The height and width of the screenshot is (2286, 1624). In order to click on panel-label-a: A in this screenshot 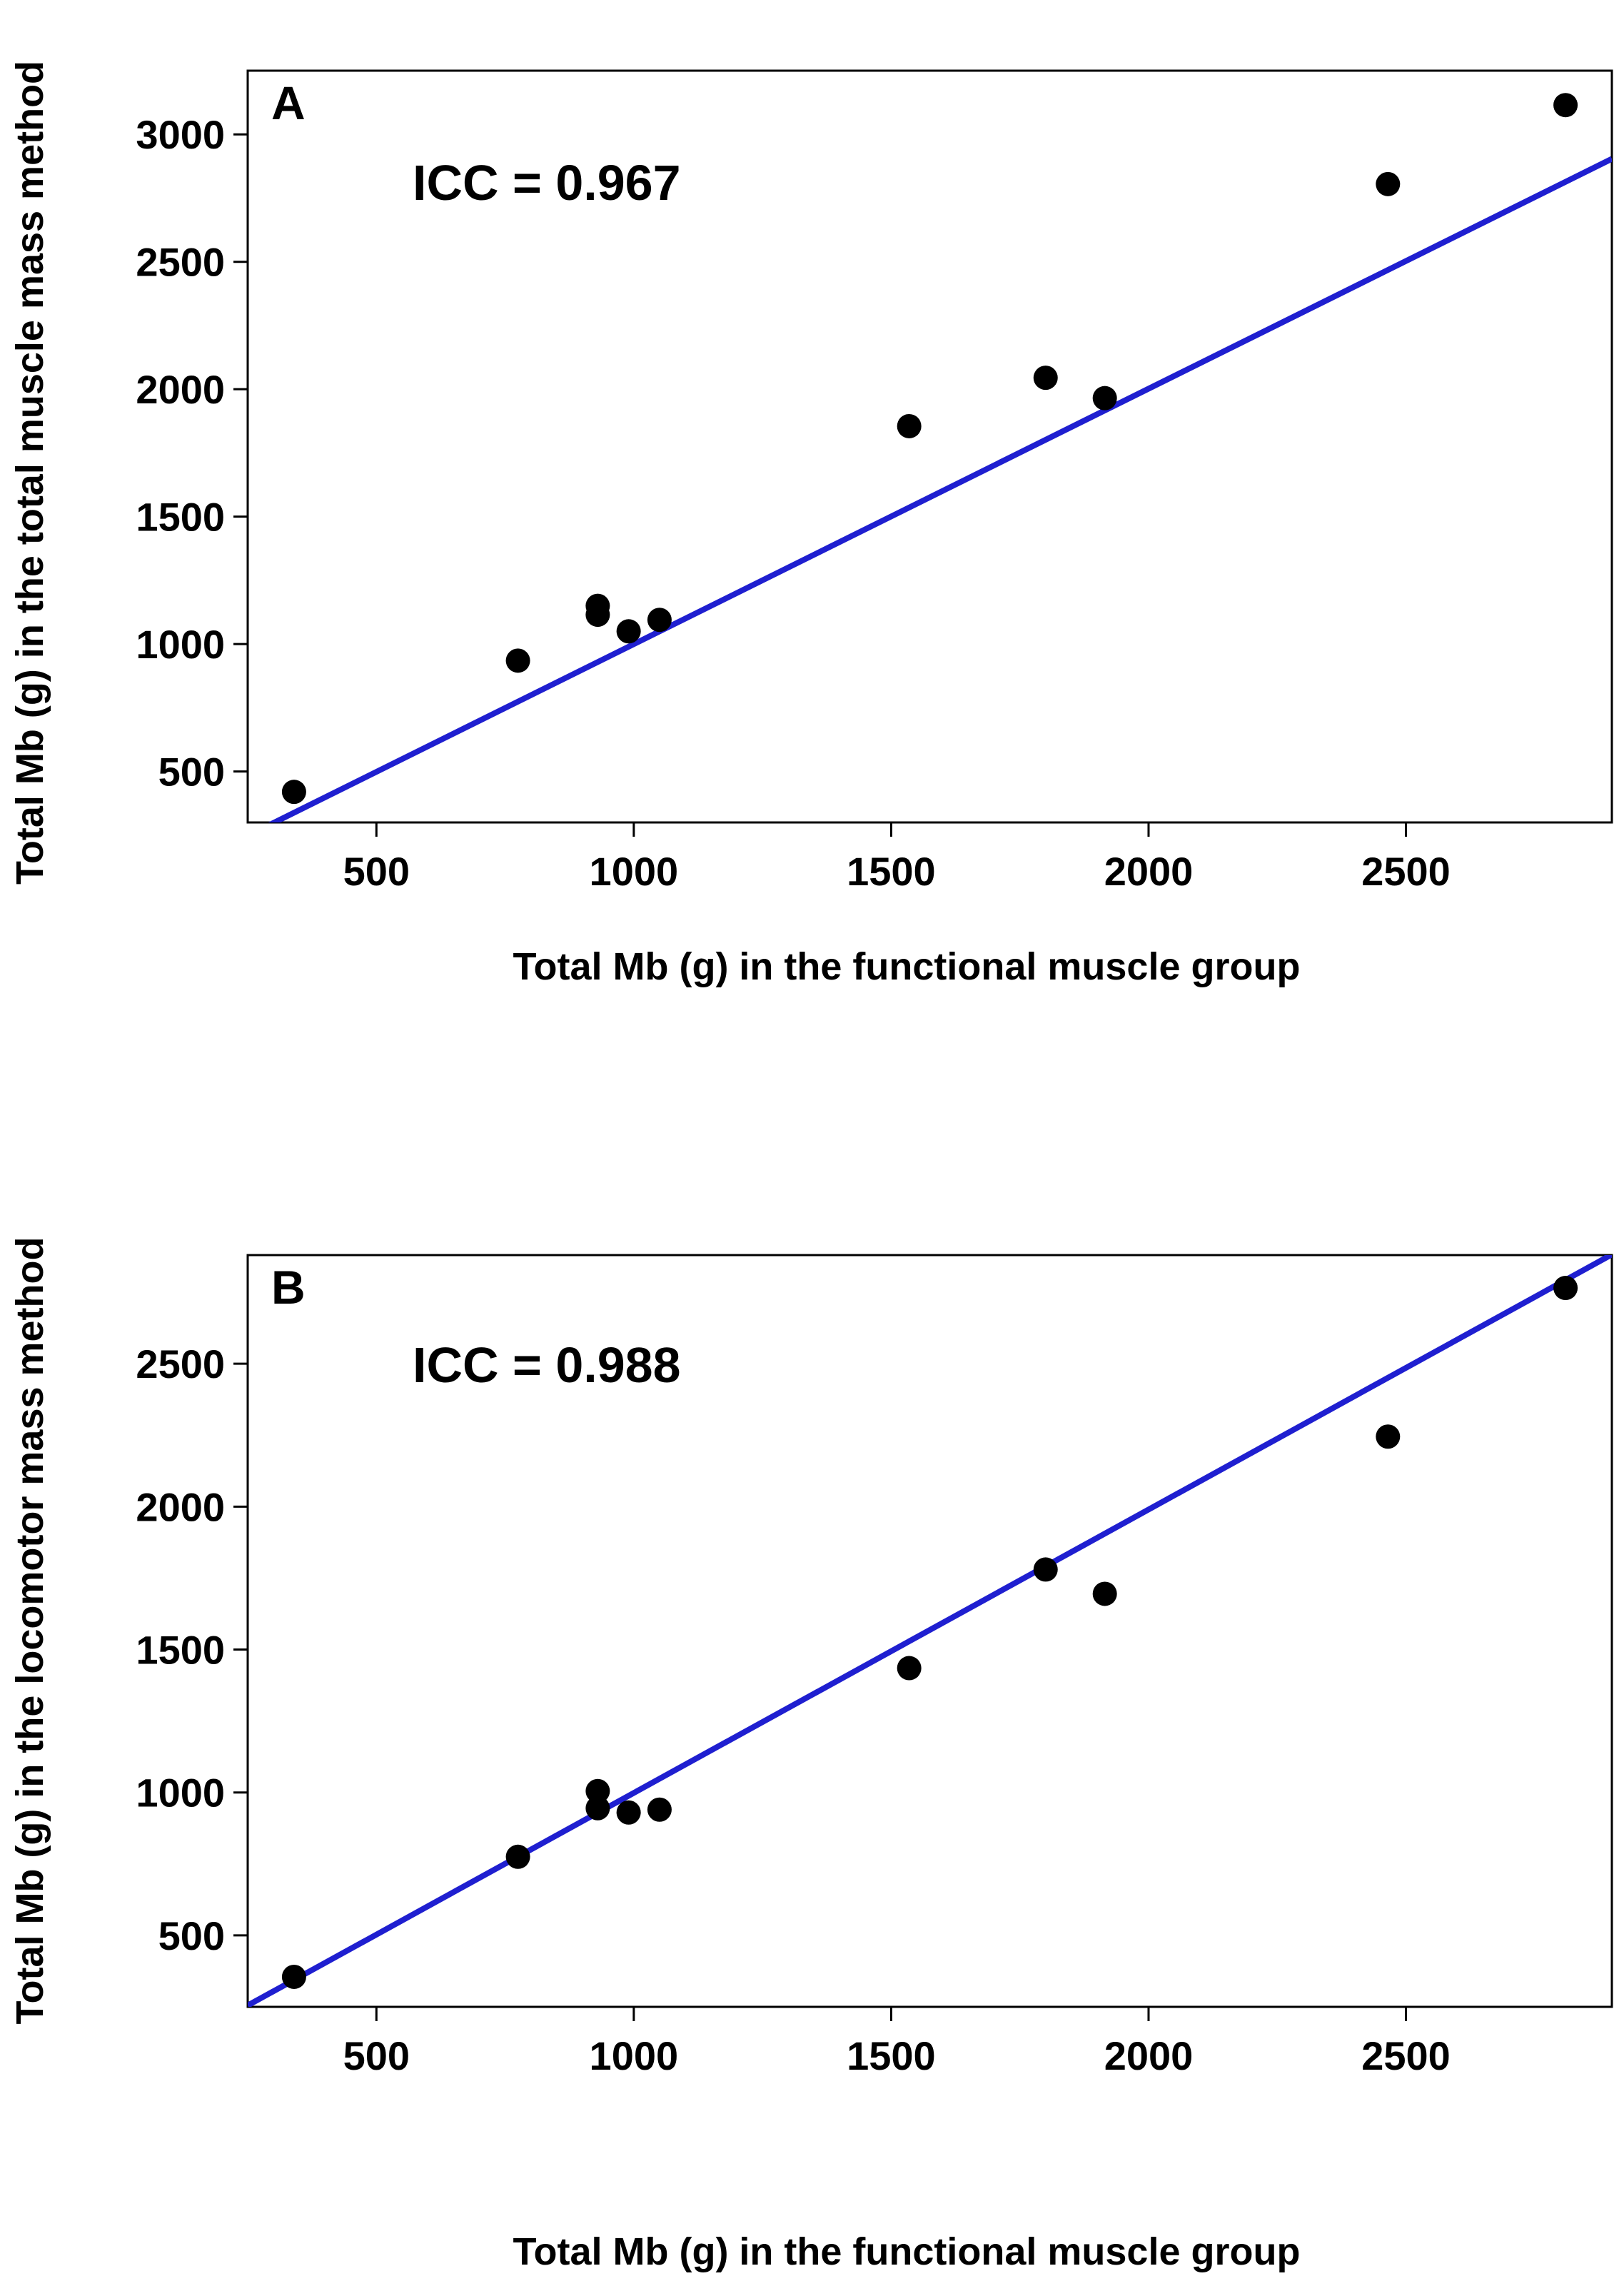, I will do `click(288, 102)`.